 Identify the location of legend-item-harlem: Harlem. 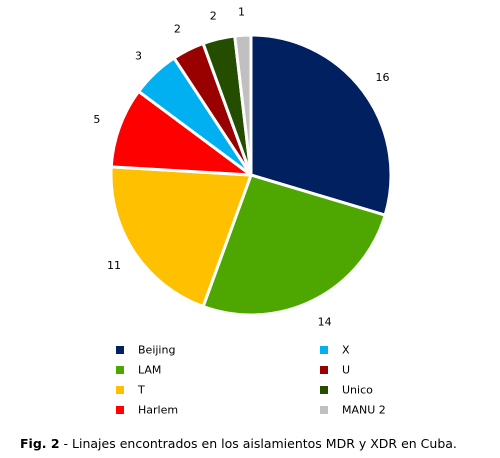
(147, 410).